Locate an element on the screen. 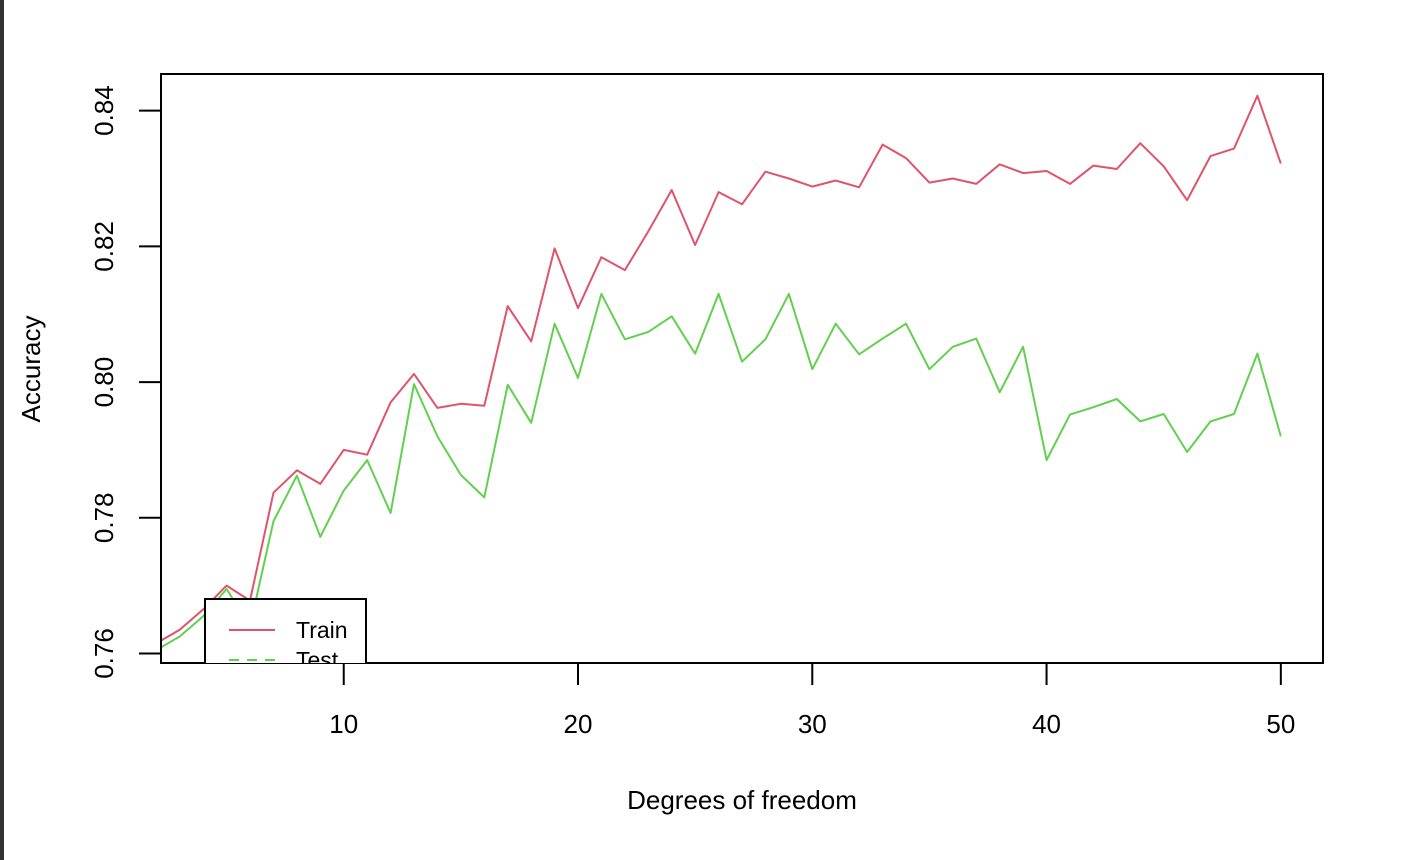 The height and width of the screenshot is (860, 1404). x-tick-label-20: 20 is located at coordinates (578, 724).